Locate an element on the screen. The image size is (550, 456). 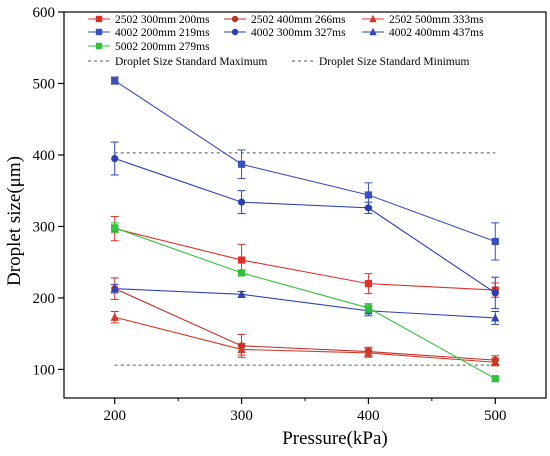
y-tick-label: 300 is located at coordinates (44, 227).